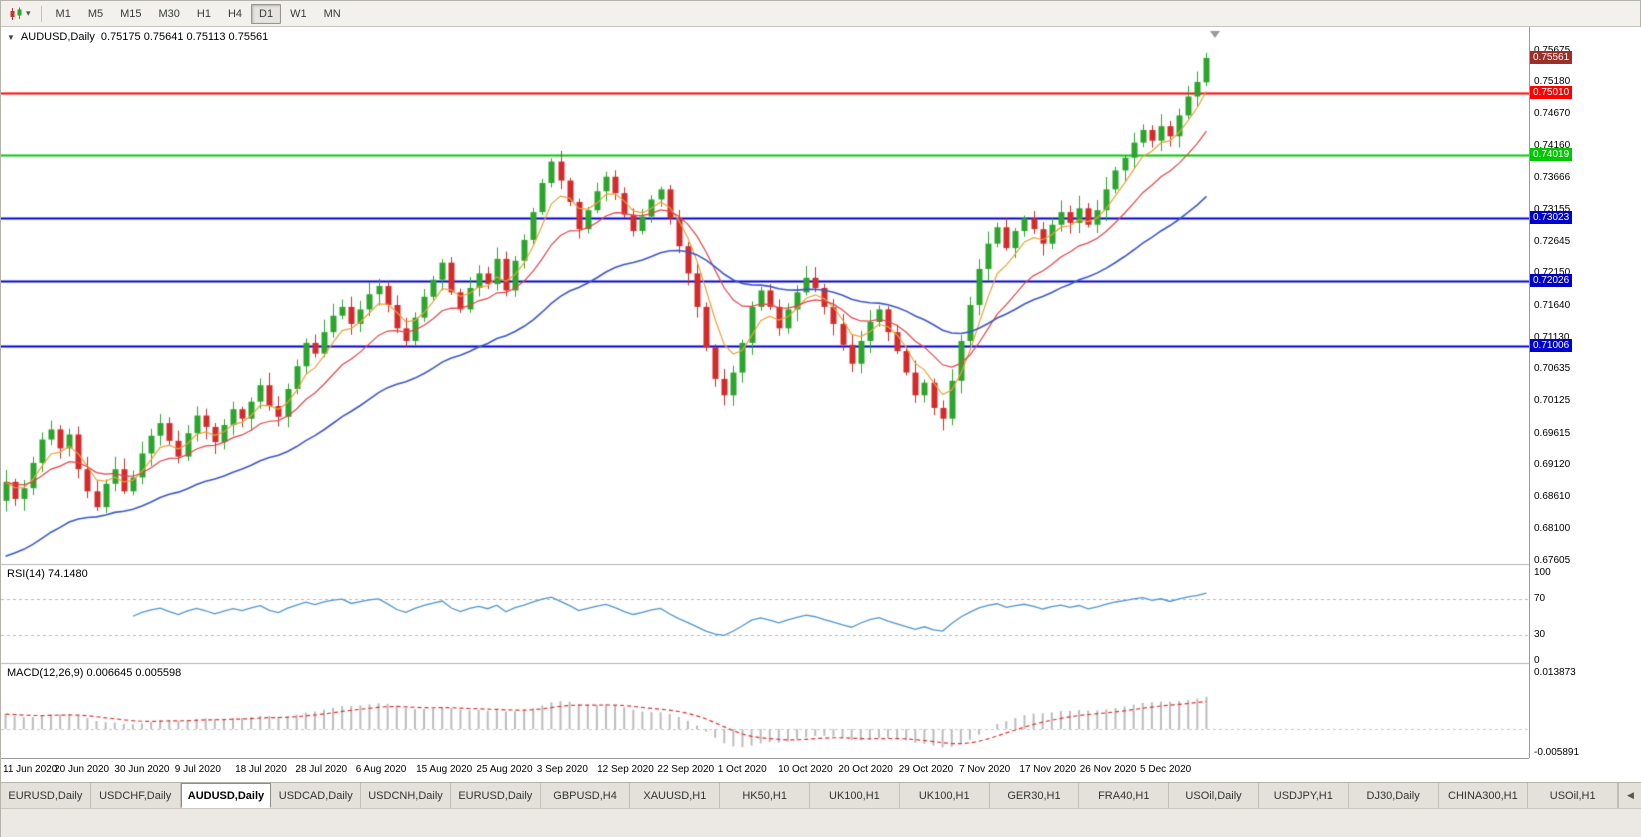 The width and height of the screenshot is (1641, 837). I want to click on timeframe-button-H1: H1, so click(203, 13).